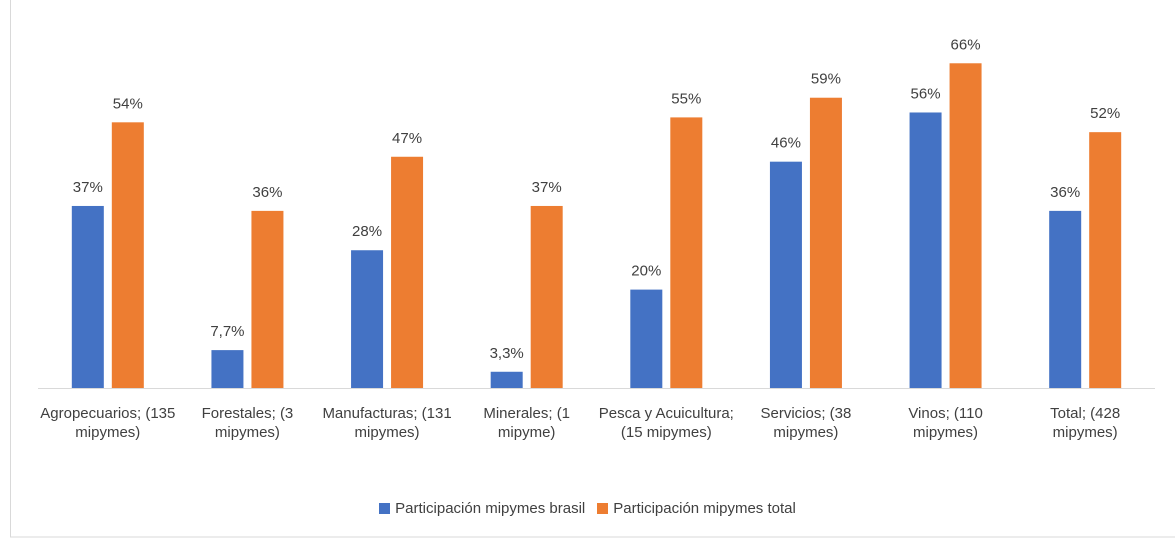  What do you see at coordinates (507, 353) in the screenshot?
I see `data-label: 3,3%` at bounding box center [507, 353].